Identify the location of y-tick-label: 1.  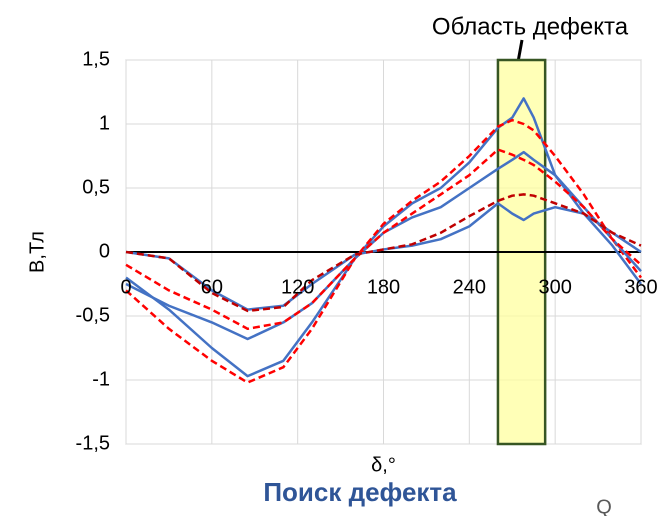
(104, 123).